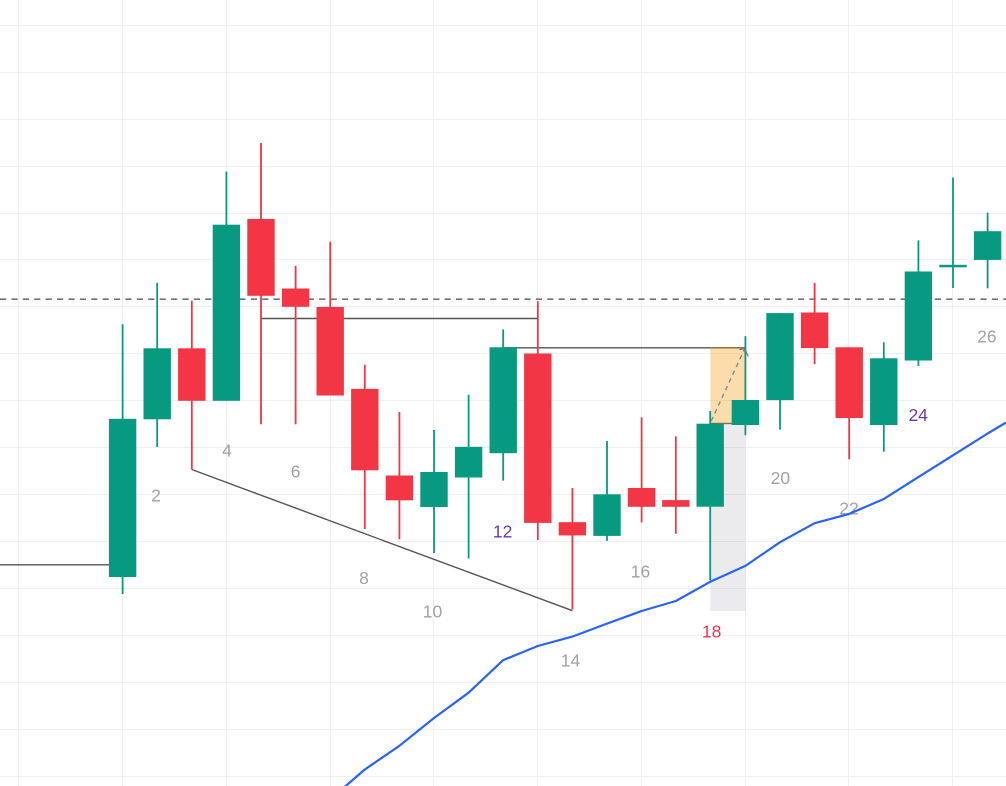 The image size is (1006, 786). I want to click on svg-text: 2, so click(156, 495).